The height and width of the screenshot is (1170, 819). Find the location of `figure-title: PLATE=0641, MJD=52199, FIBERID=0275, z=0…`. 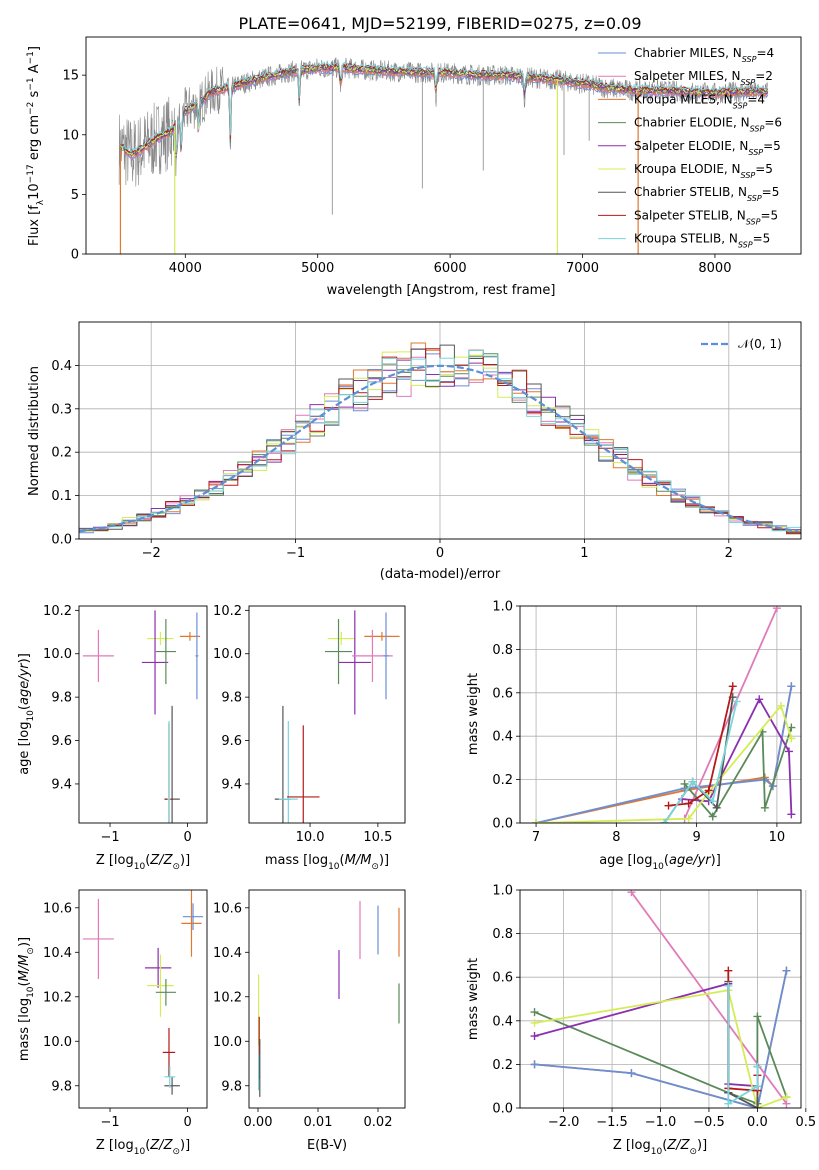

figure-title: PLATE=0641, MJD=52199, FIBERID=0275, z=0… is located at coordinates (439, 23).